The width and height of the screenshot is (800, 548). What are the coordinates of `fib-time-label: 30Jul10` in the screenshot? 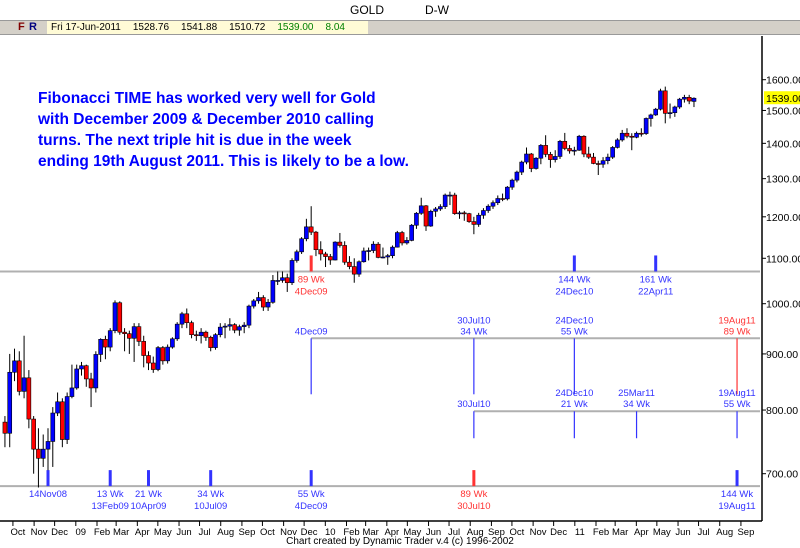 It's located at (473, 320).